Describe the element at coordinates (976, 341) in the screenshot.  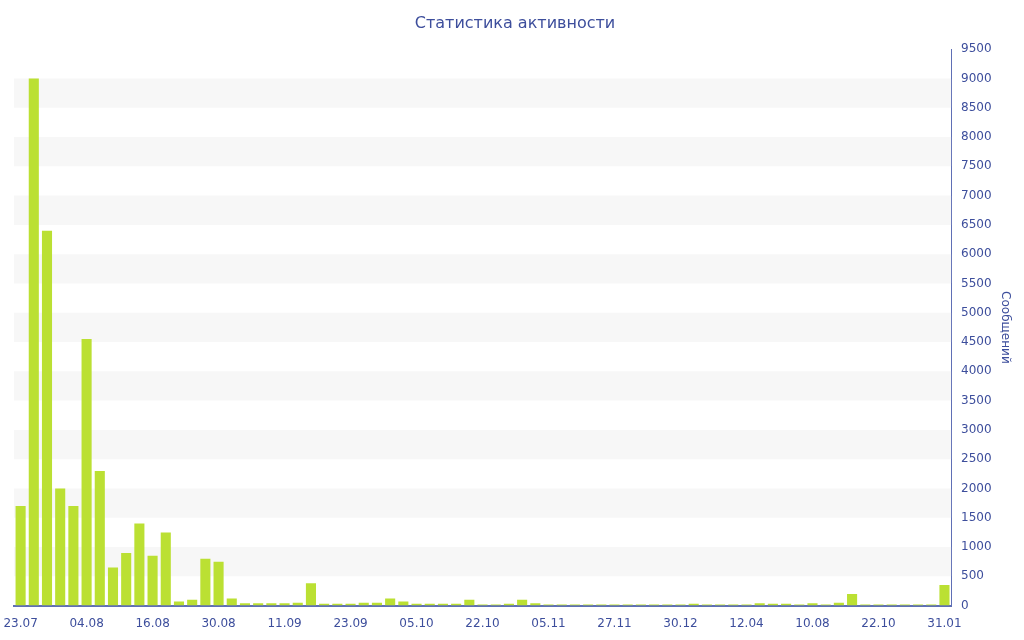
I see `y-tick-label: 4500` at that location.